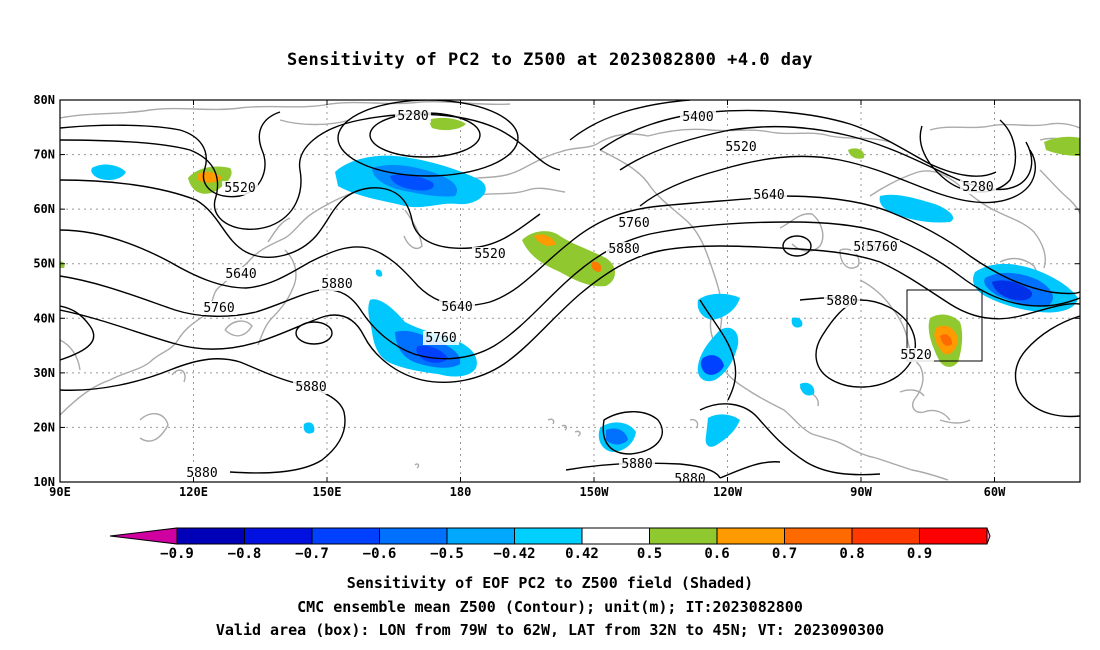  Describe the element at coordinates (861, 492) in the screenshot. I see `lon-label: 90W` at that location.